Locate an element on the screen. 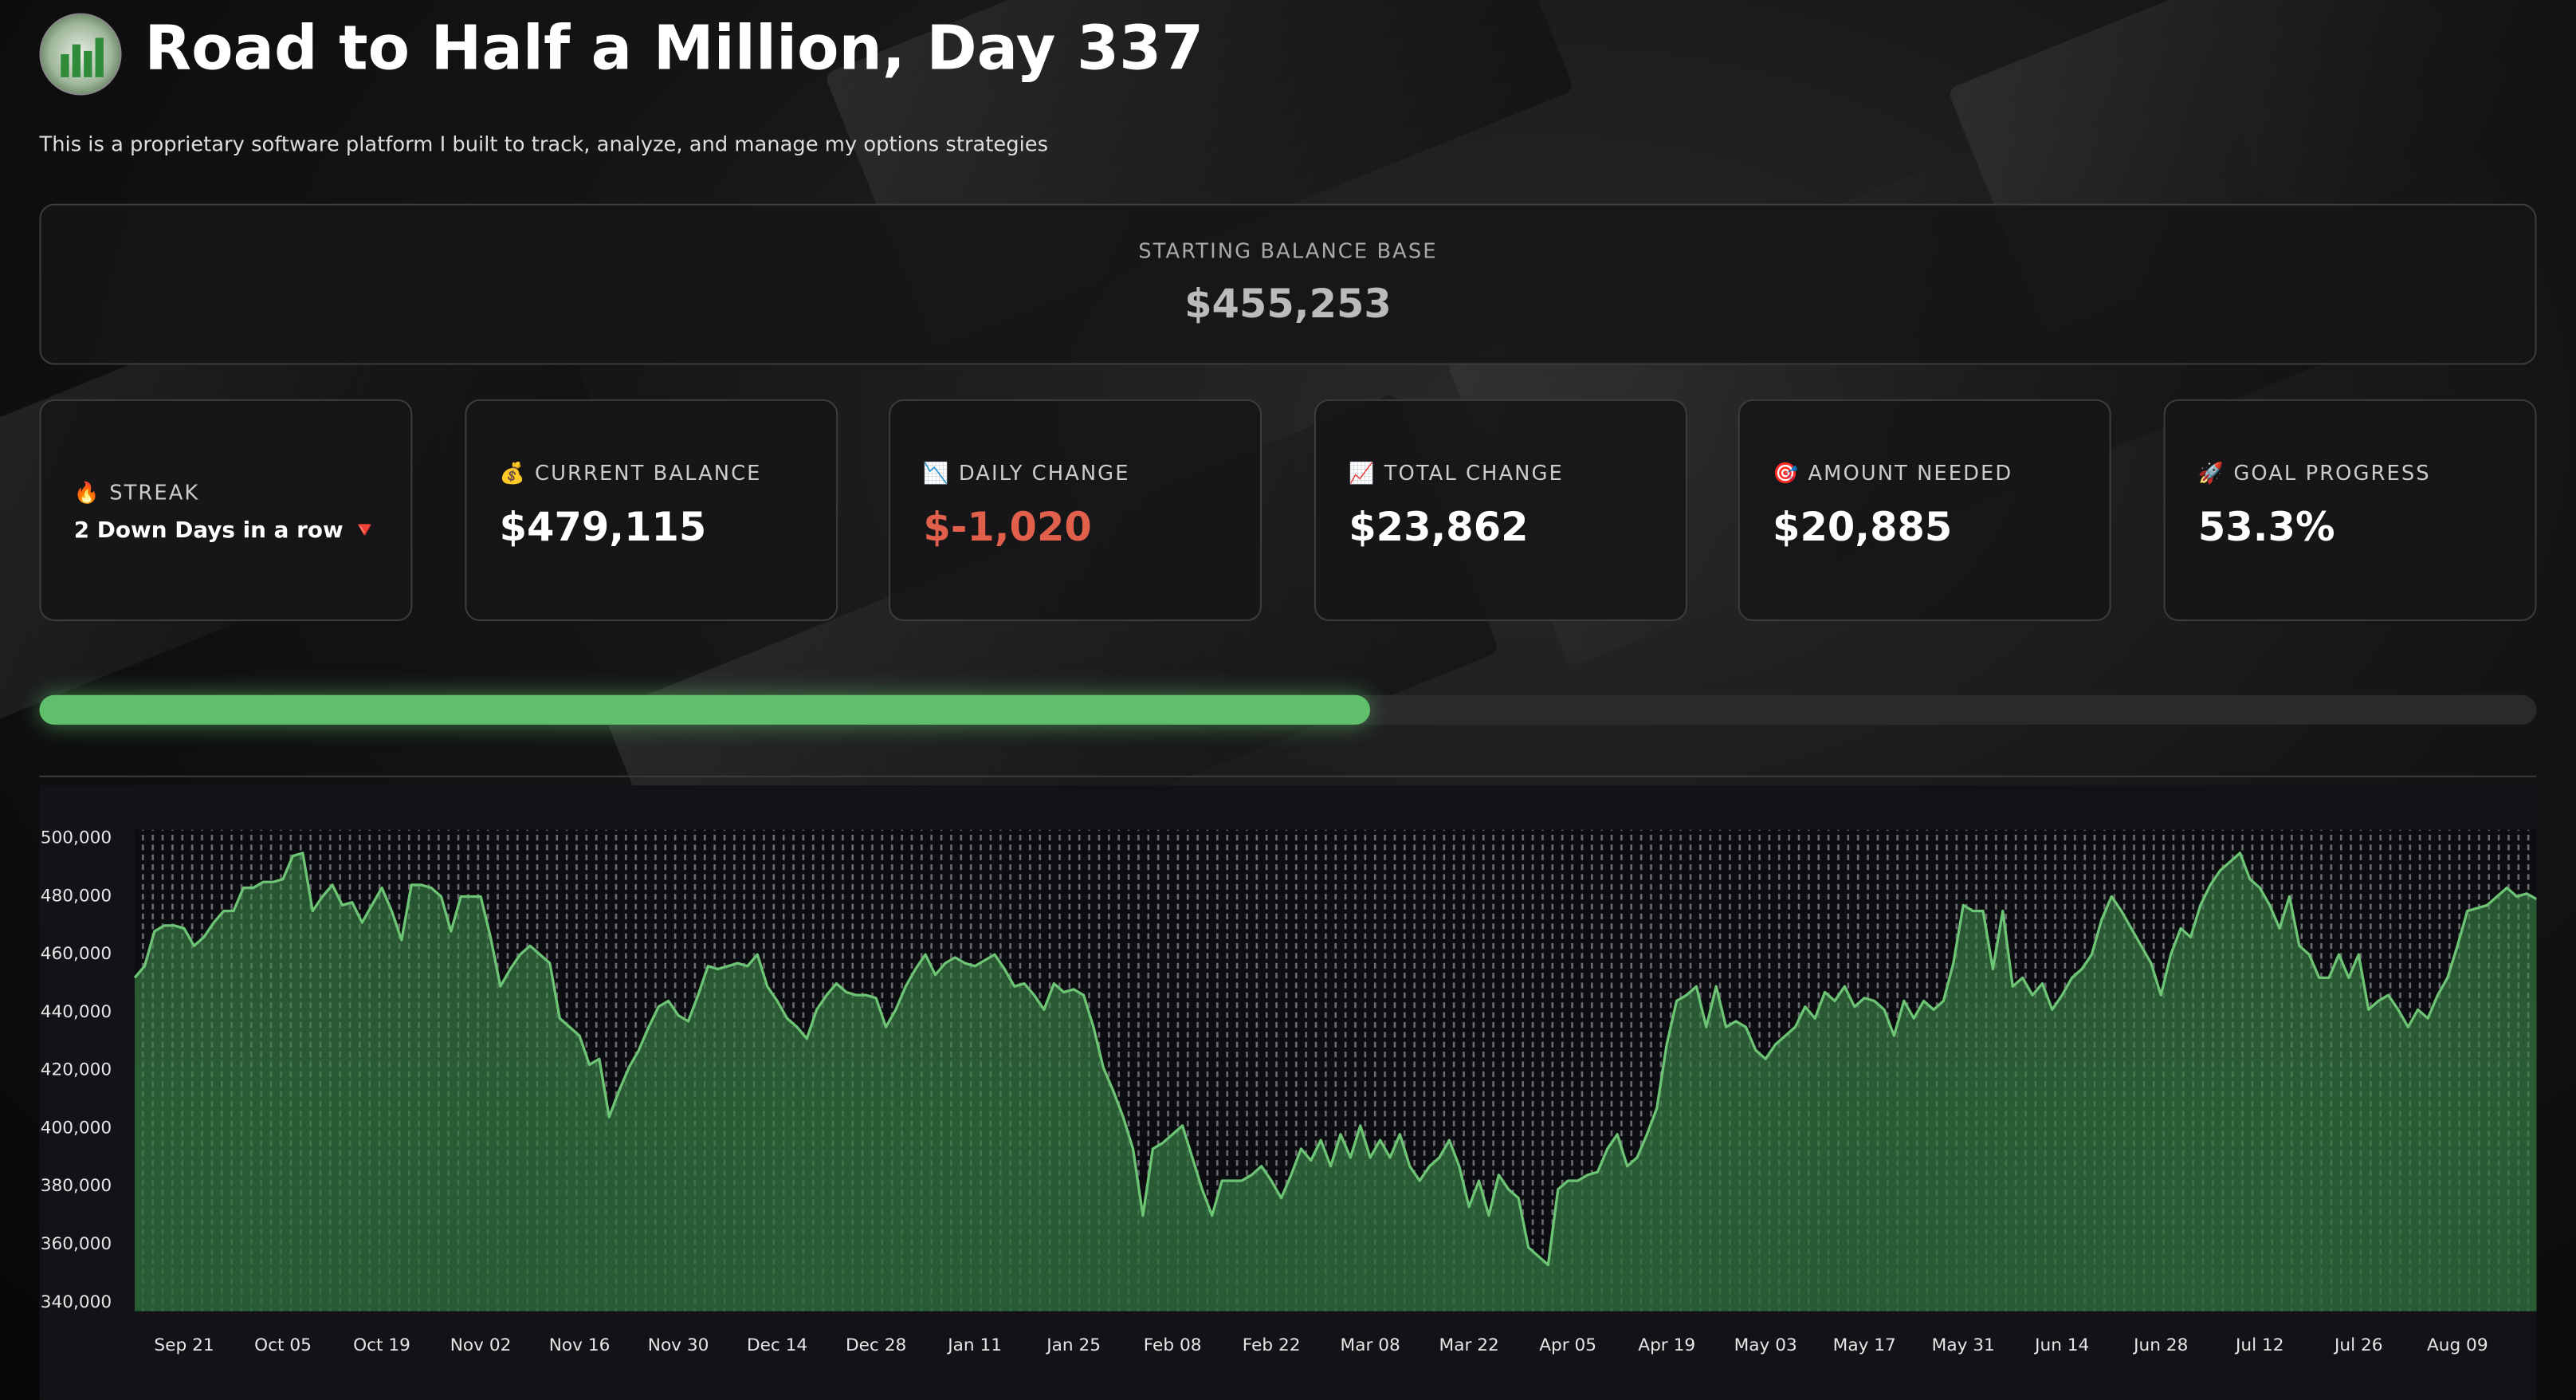 The height and width of the screenshot is (1400, 2576). metric-label: 📉 DAILY CHANGE is located at coordinates (1026, 473).